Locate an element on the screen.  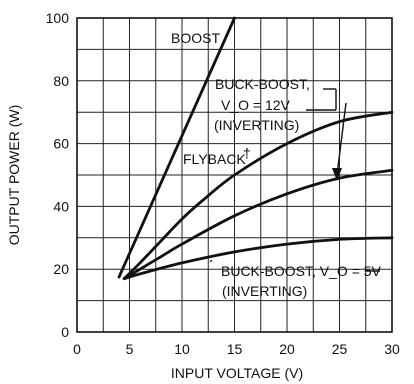
annot-bb12-line2-text: V_O = 12V is located at coordinates (256, 105).